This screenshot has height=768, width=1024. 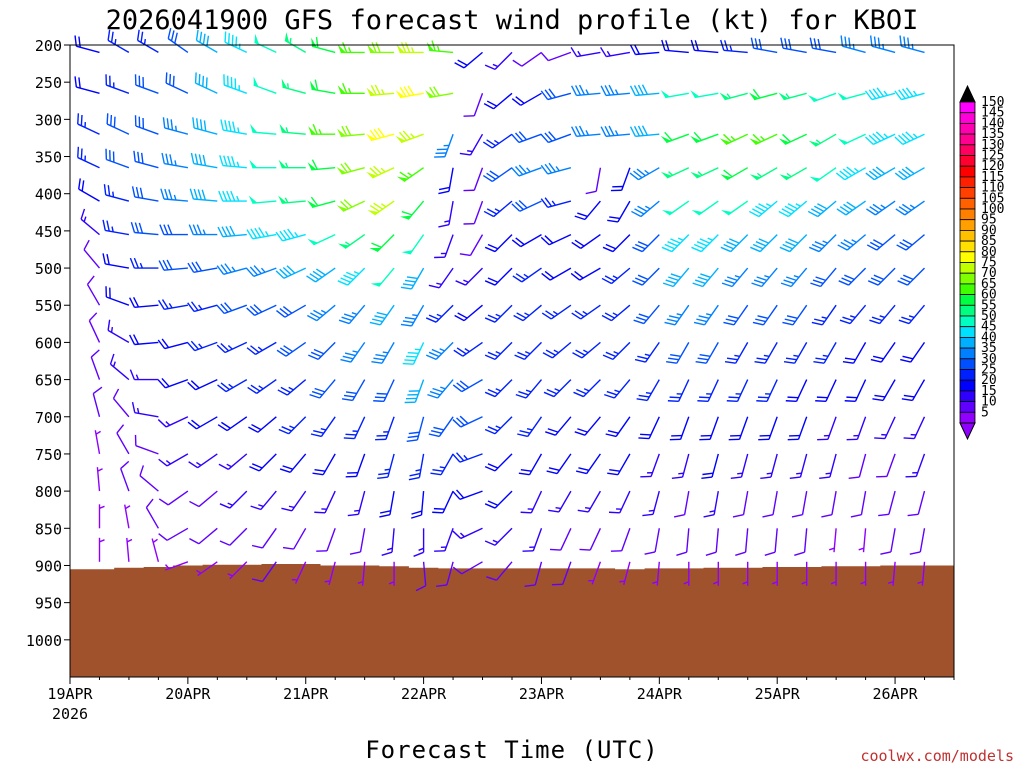 What do you see at coordinates (48, 418) in the screenshot?
I see `y-tick-label: 700` at bounding box center [48, 418].